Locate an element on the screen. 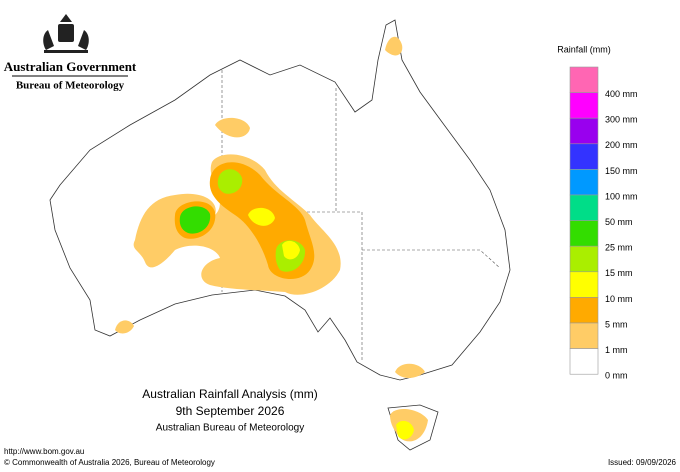 Image resolution: width=680 pixels, height=472 pixels. legend-label: 0 mm is located at coordinates (616, 376).